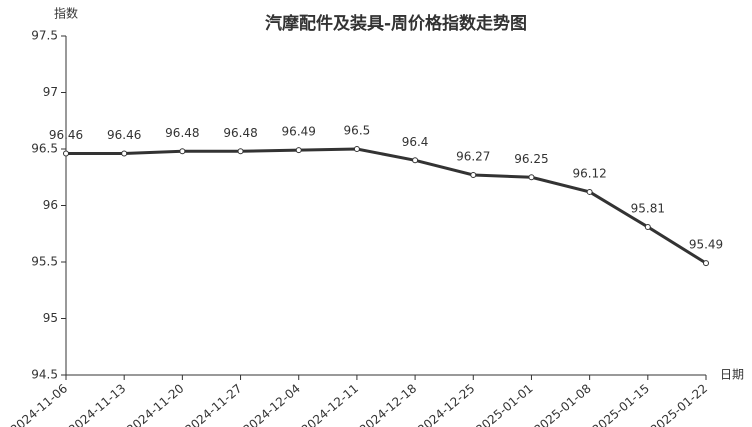 The width and height of the screenshot is (752, 427). What do you see at coordinates (396, 23) in the screenshot?
I see `chart-title: 汽摩配件及装具-周价格指数走势图` at bounding box center [396, 23].